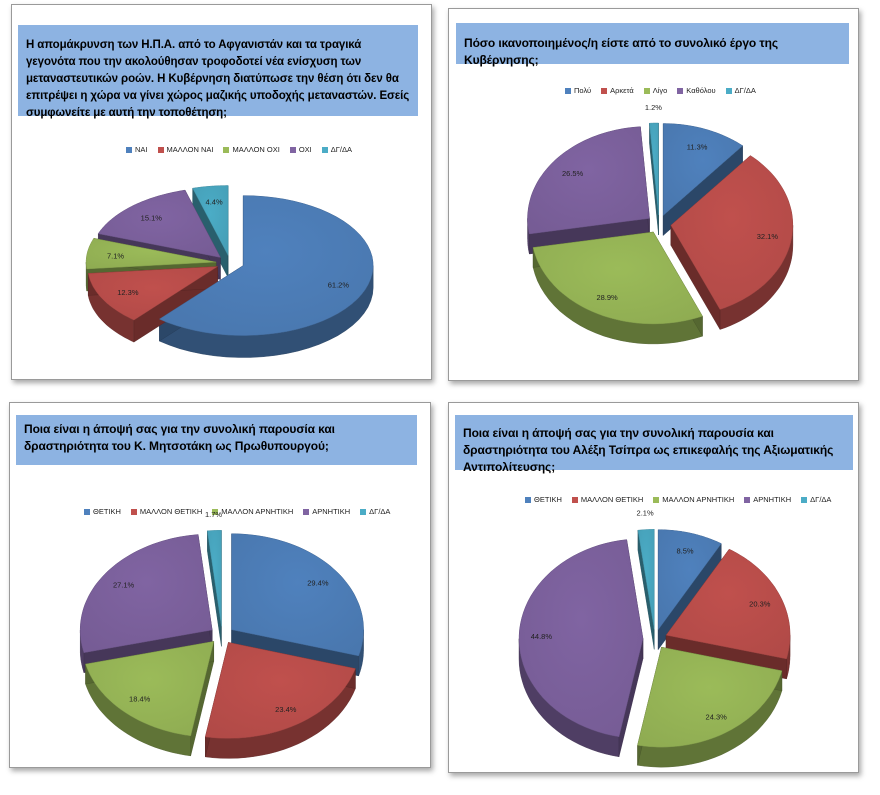 The width and height of the screenshot is (880, 795). What do you see at coordinates (645, 513) in the screenshot?
I see `pie-data-label: 2.1%` at bounding box center [645, 513].